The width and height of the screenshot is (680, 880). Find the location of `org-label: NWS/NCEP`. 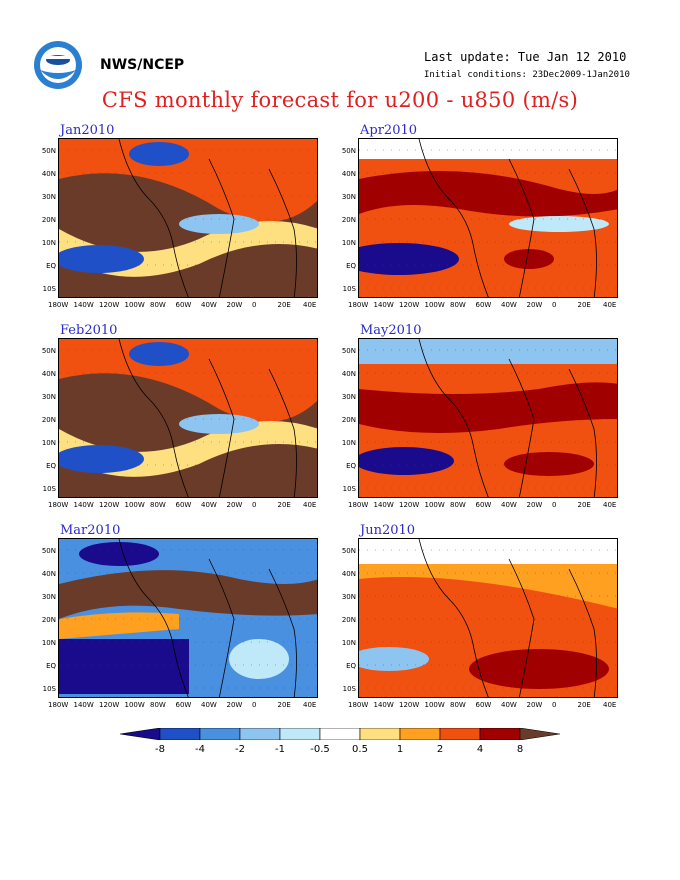

org-label: NWS/NCEP is located at coordinates (142, 65).